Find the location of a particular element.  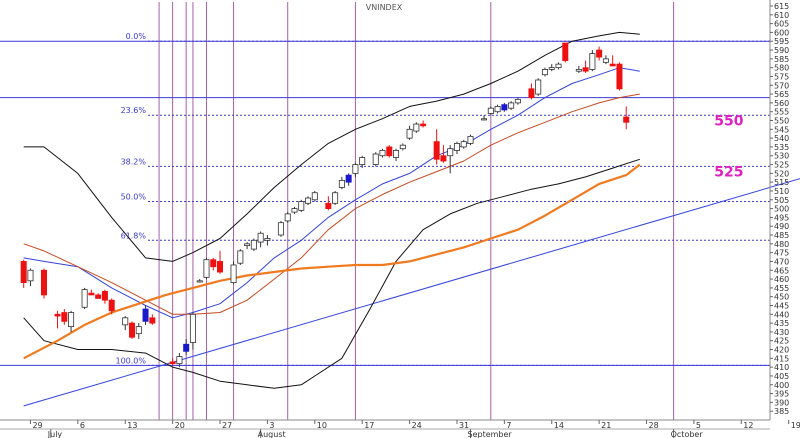

annotation-1: 525 is located at coordinates (728, 173).